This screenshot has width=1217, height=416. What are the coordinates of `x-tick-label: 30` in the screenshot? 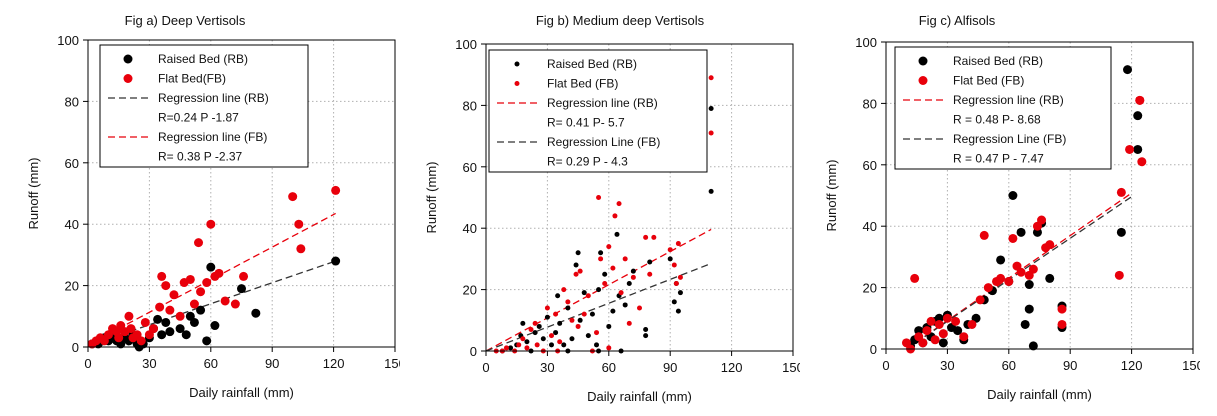 It's located at (149, 363).